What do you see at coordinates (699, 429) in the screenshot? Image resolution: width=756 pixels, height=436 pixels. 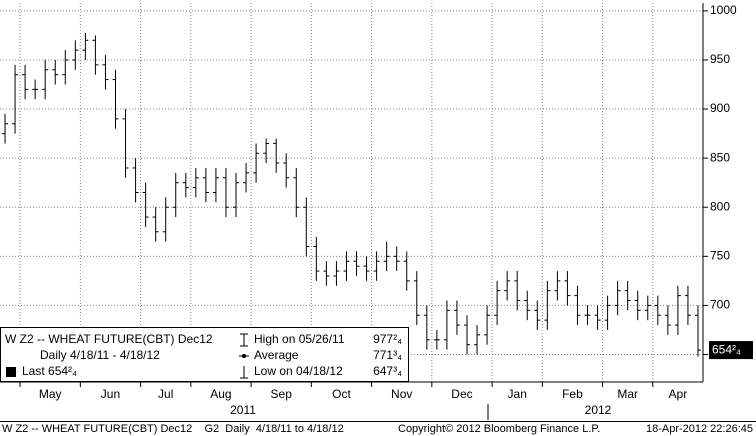 I see `footer-right: 18-Apr-2012 22:26:45` at bounding box center [699, 429].